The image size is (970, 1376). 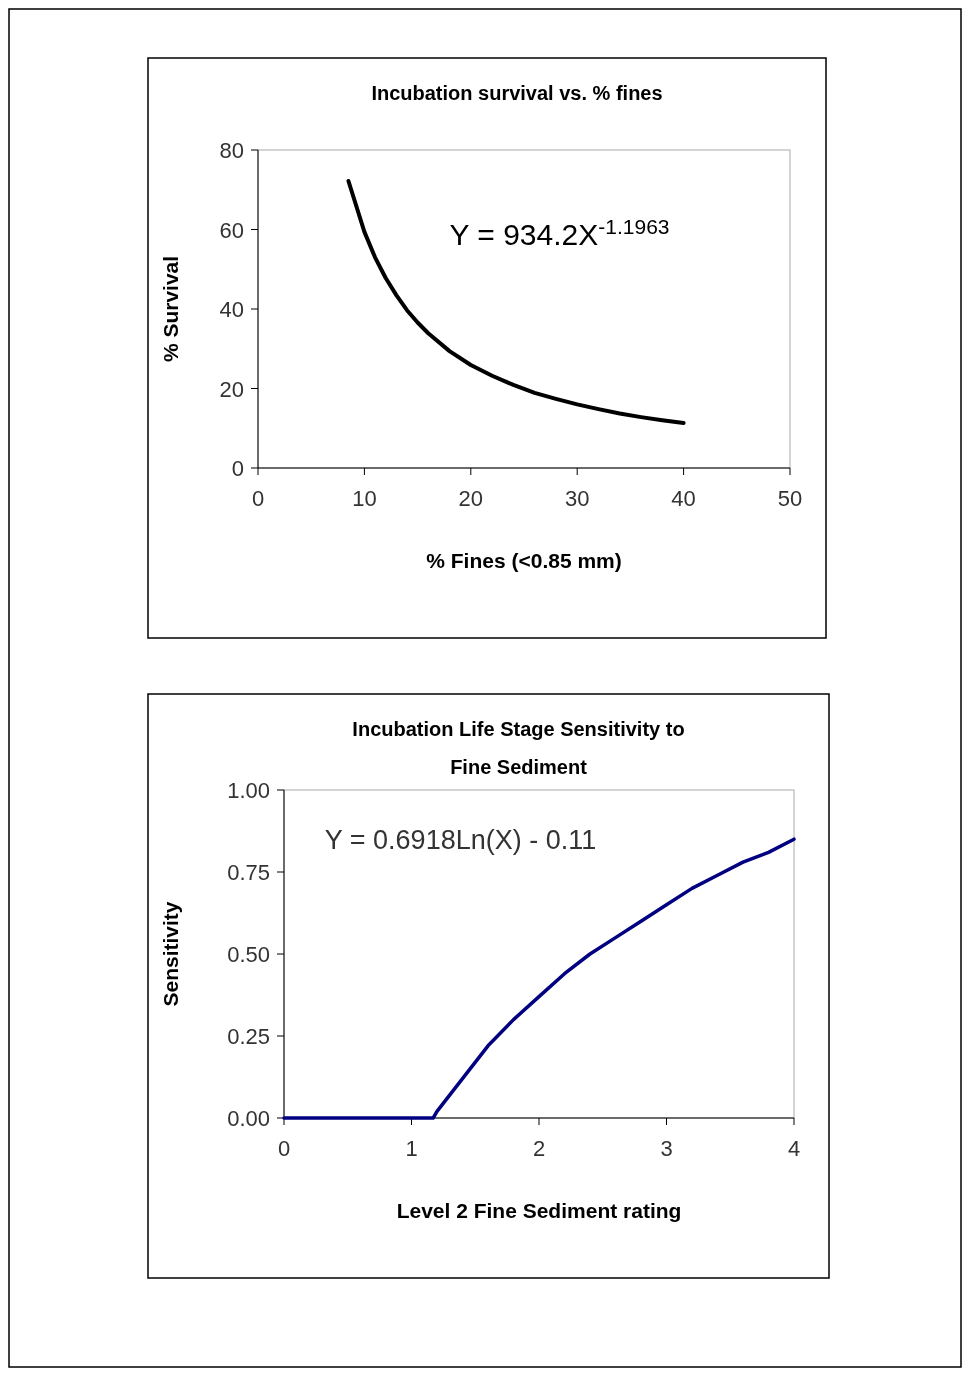 What do you see at coordinates (516, 302) in the screenshot?
I see `line-series` at bounding box center [516, 302].